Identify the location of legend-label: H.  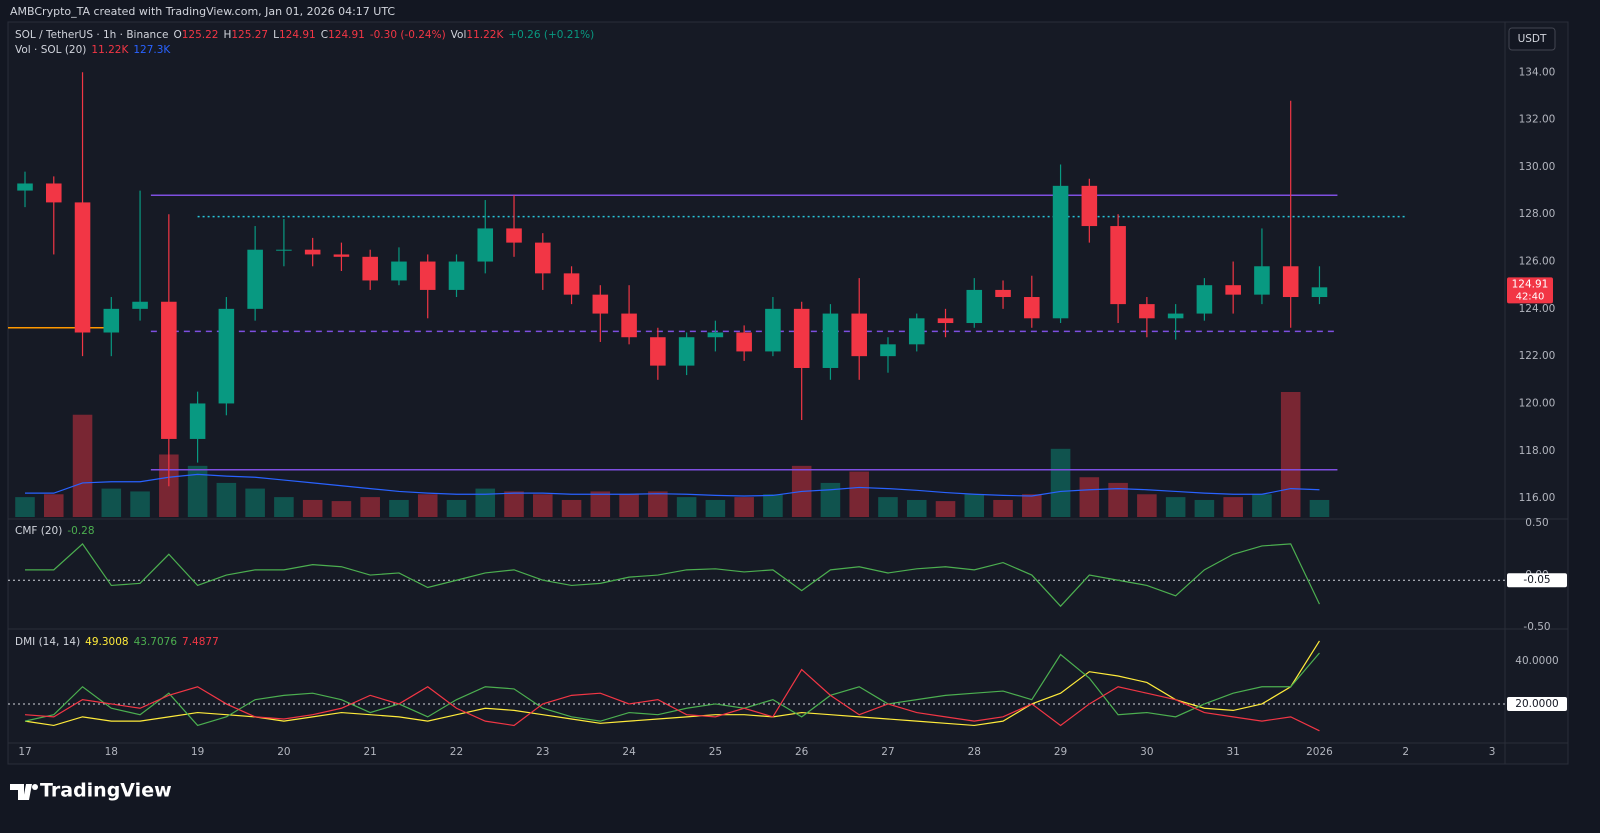
(227, 35).